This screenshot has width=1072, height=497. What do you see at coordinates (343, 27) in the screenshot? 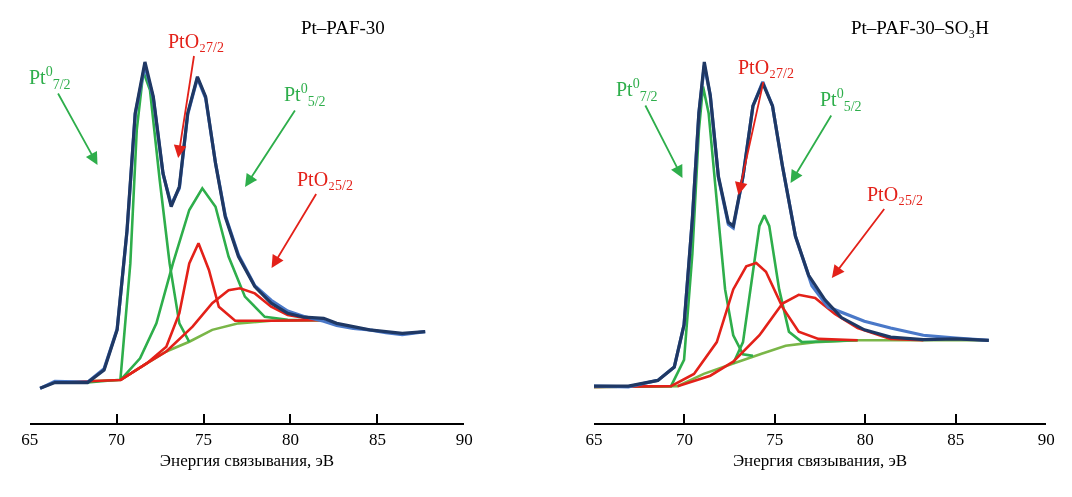
I see `chart-title: Pt–PAF-30` at bounding box center [343, 27].